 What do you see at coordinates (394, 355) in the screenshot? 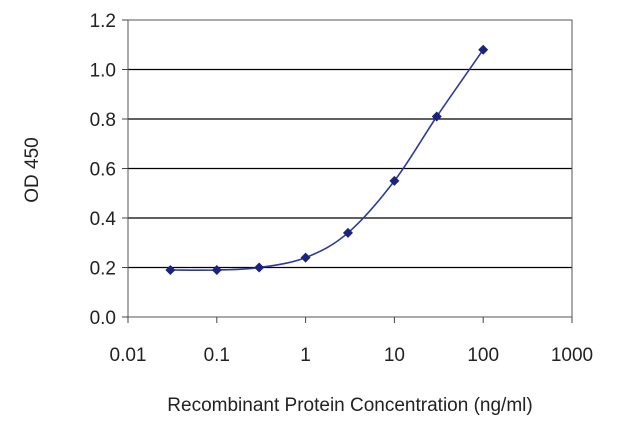
I see `x-tick-label: 10` at bounding box center [394, 355].